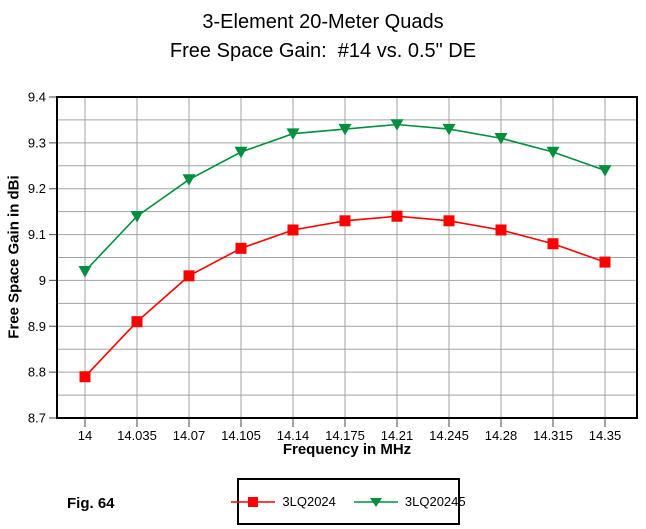 The image size is (646, 529). Describe the element at coordinates (348, 501) in the screenshot. I see `legend: 3LQ2024 3LQ20245` at that location.